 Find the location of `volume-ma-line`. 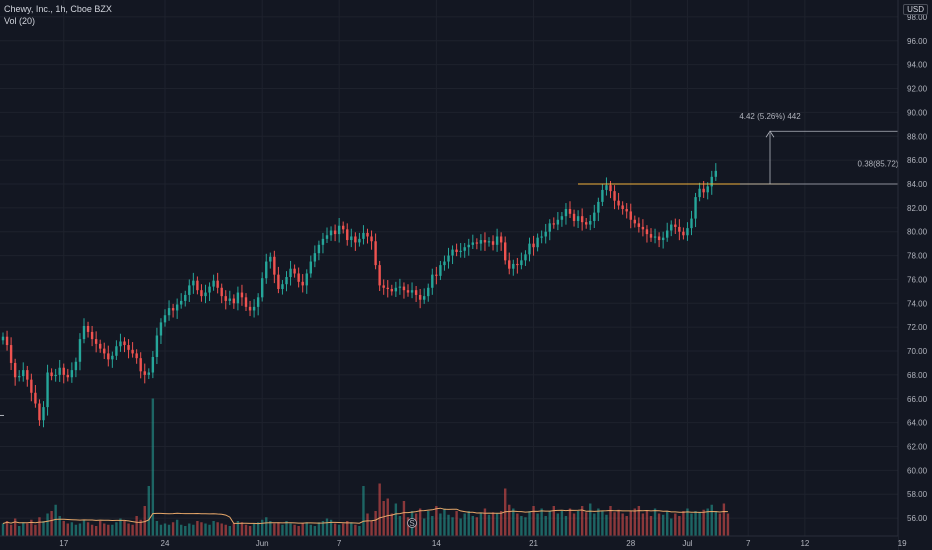

volume-ma-line is located at coordinates (365, 516).